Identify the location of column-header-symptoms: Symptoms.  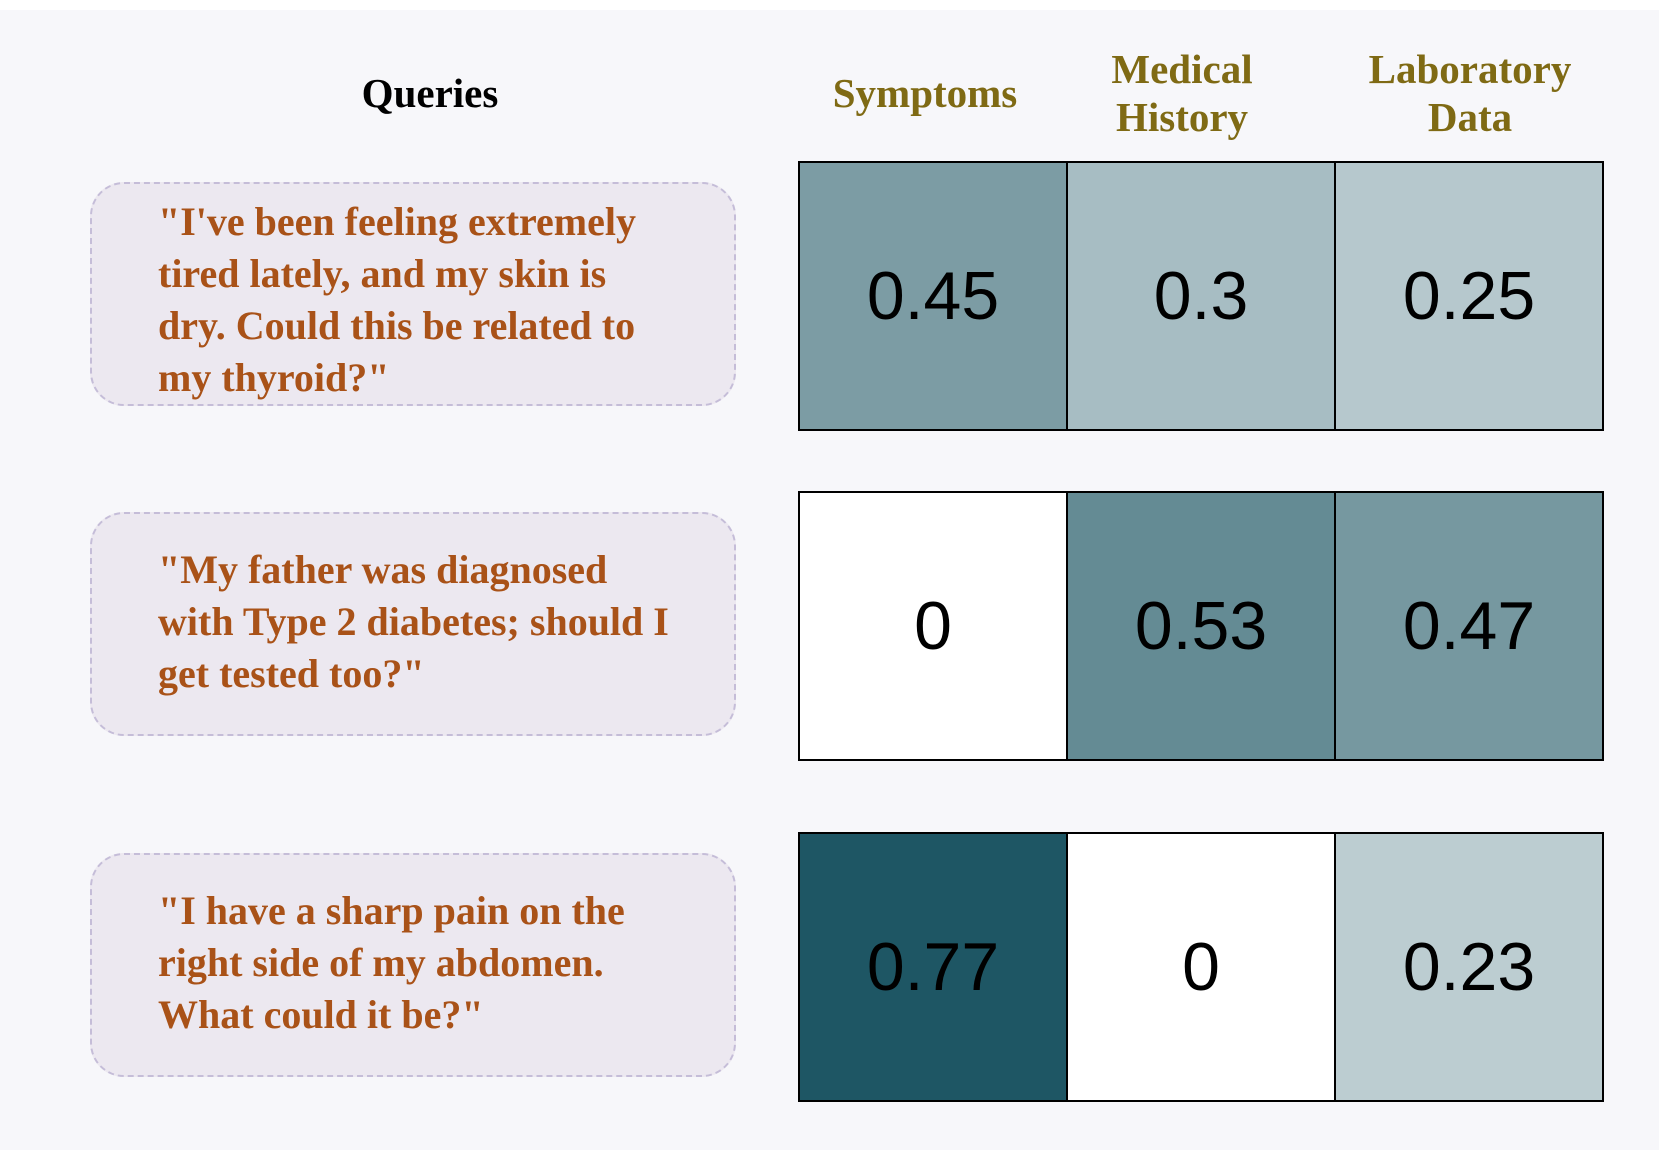
(925, 93).